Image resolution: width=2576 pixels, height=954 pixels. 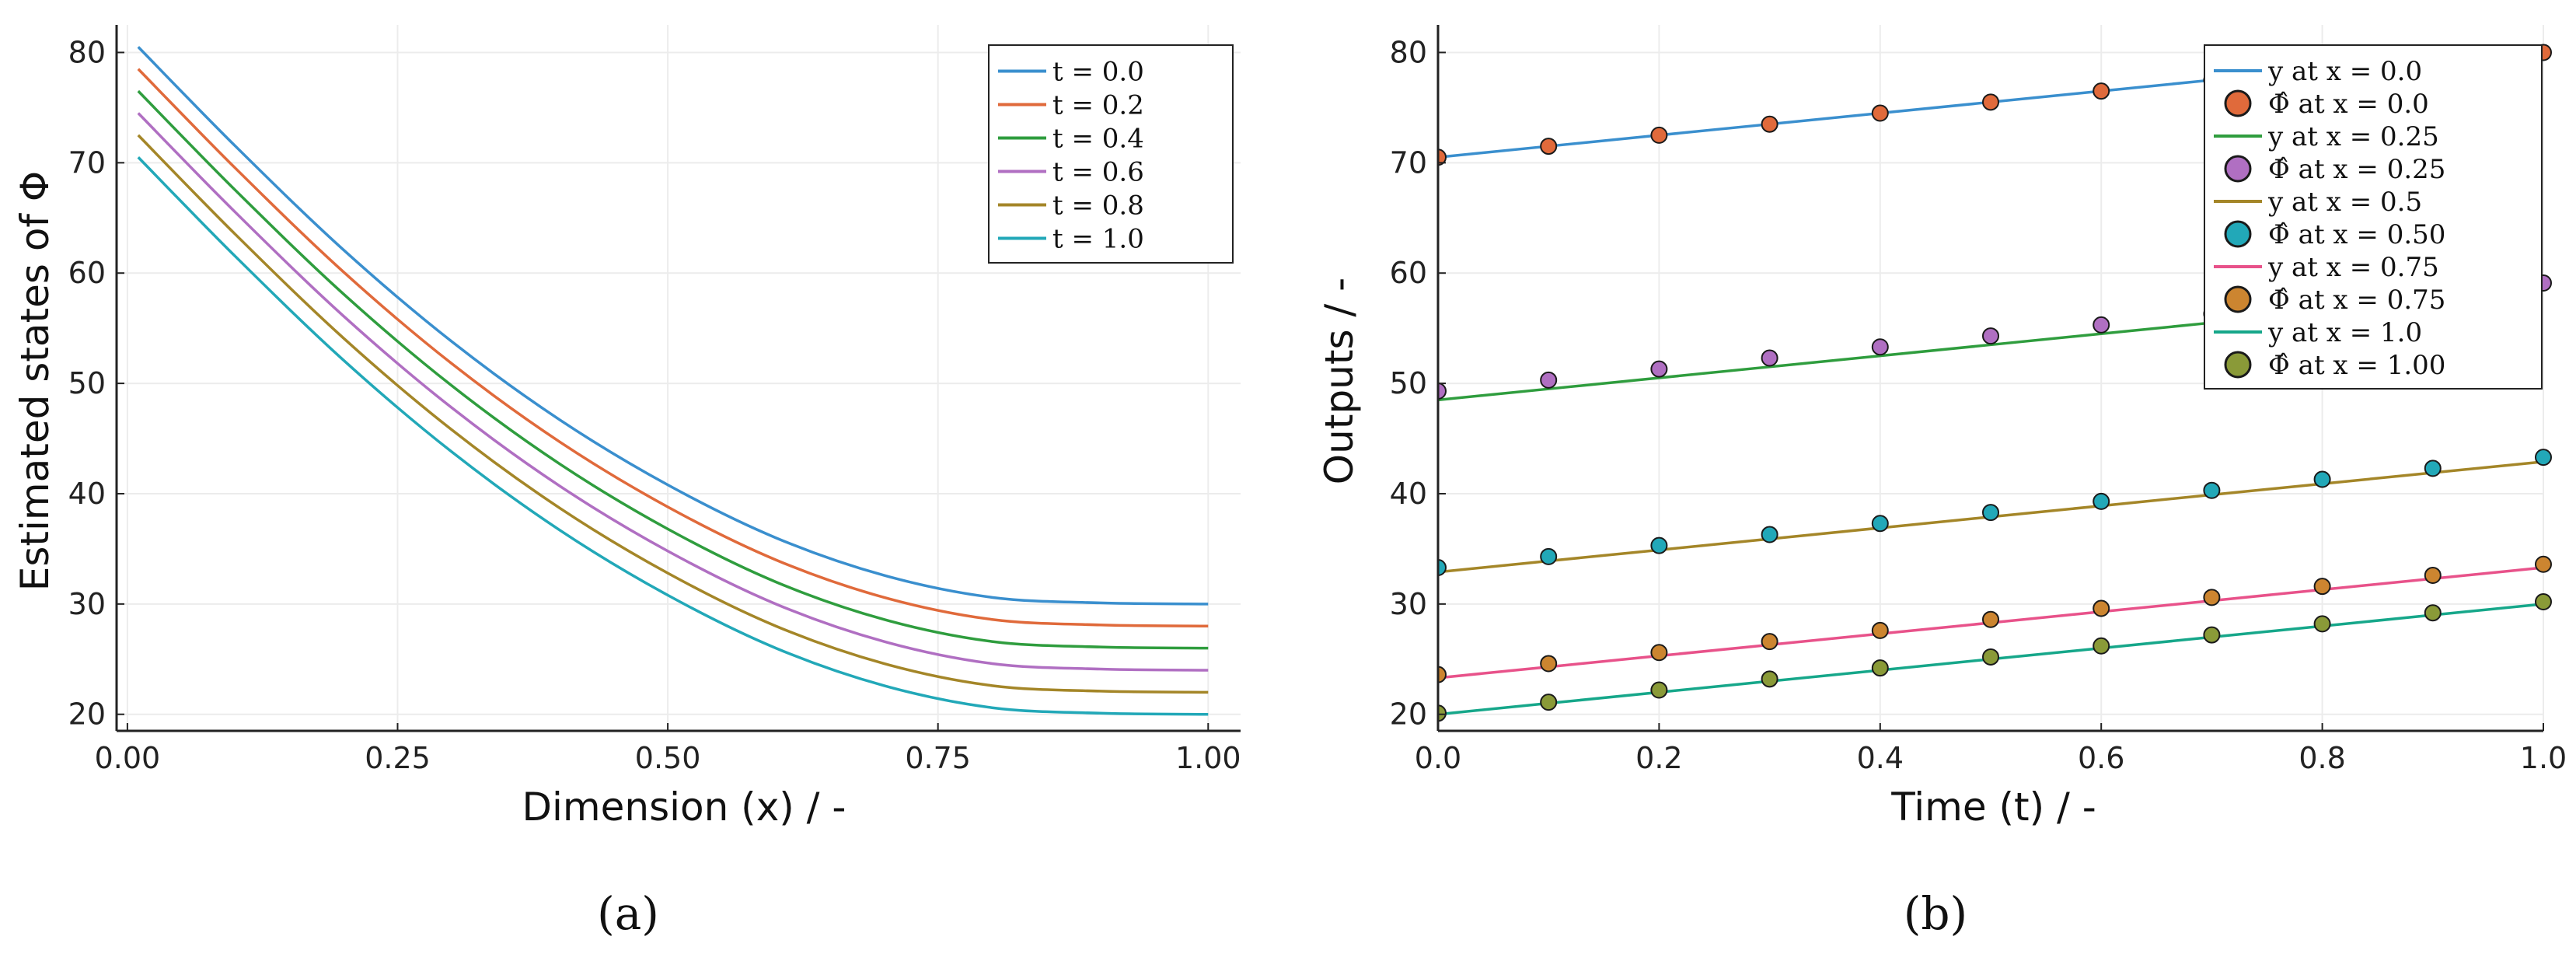 What do you see at coordinates (2322, 758) in the screenshot?
I see `x-tick-label: 0.8` at bounding box center [2322, 758].